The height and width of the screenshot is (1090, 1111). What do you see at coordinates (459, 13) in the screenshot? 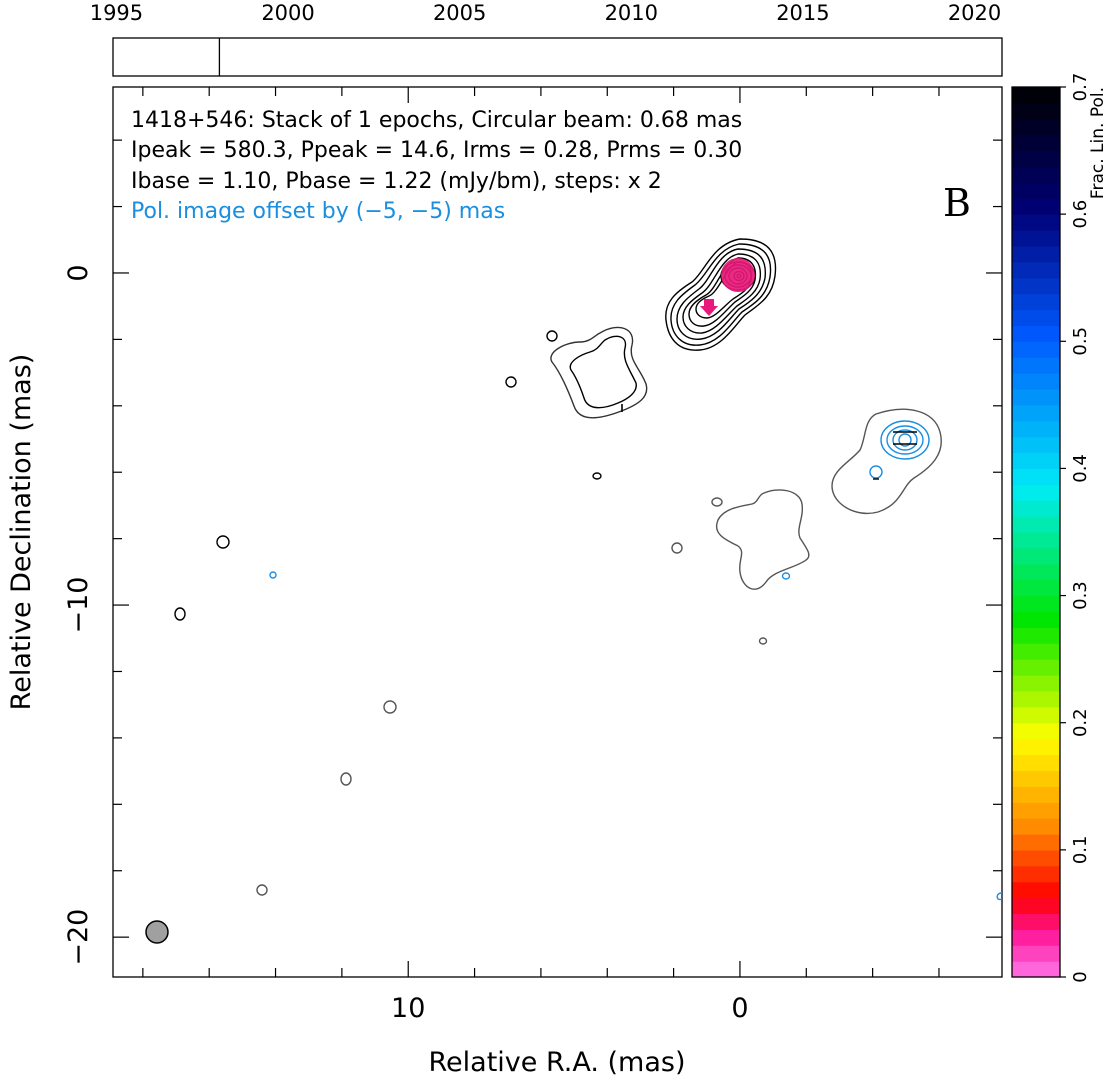
I see `timeline-year-label: 2005` at bounding box center [459, 13].